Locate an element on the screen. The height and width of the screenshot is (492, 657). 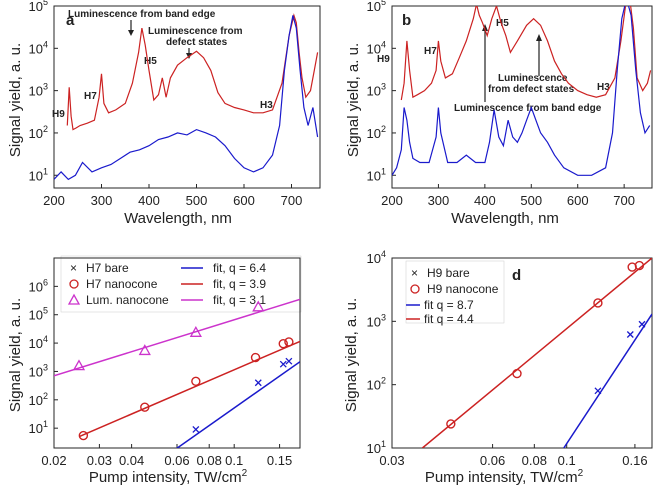
series-group-a is located at coordinates (186, 97).